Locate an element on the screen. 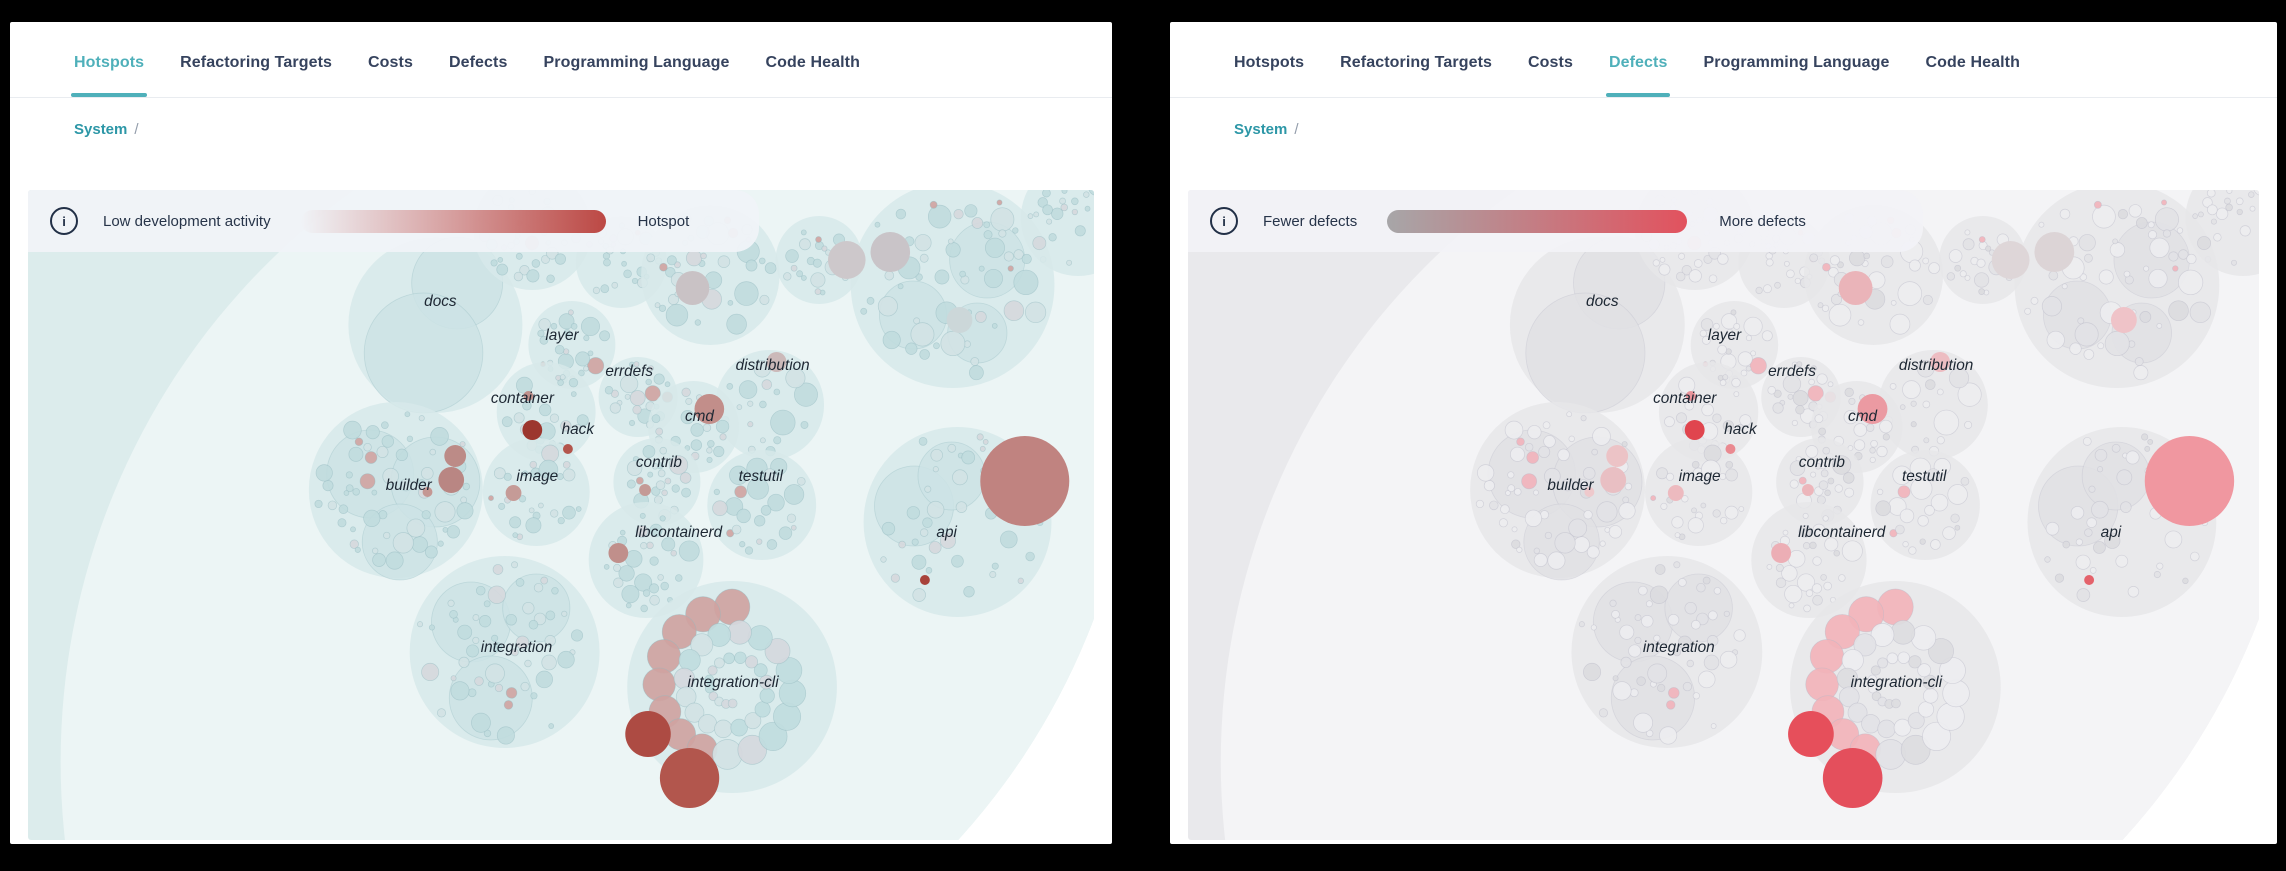 The height and width of the screenshot is (871, 2286). legend: i Low development activity Hotspot is located at coordinates (394, 221).